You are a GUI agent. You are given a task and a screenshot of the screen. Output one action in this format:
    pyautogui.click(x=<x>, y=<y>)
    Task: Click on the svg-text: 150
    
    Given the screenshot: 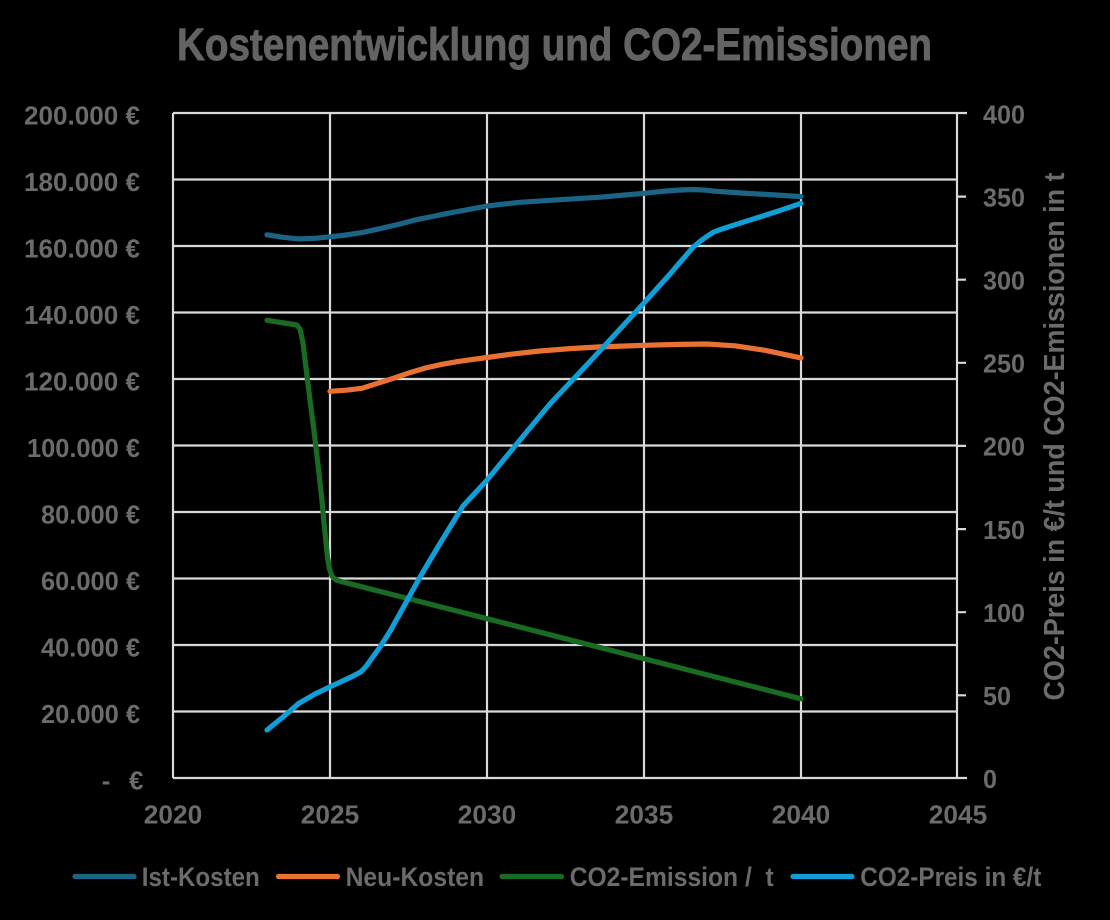 What is the action you would take?
    pyautogui.click(x=1004, y=530)
    